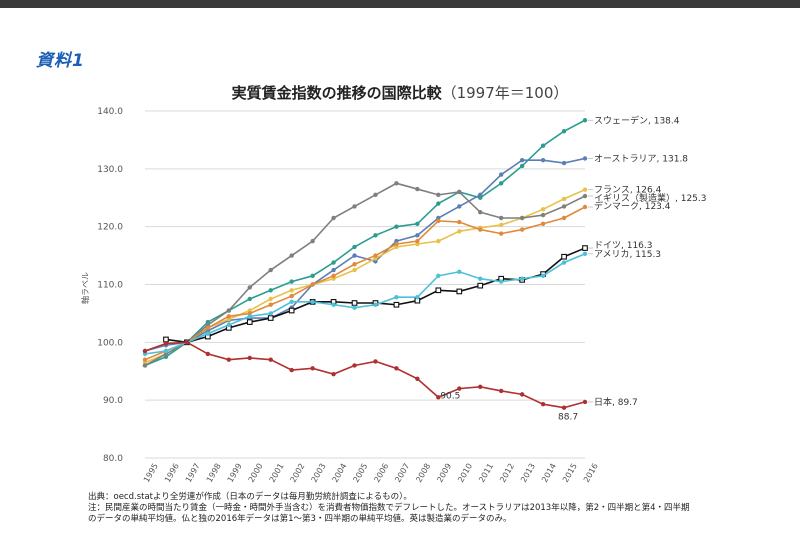  What do you see at coordinates (60, 61) in the screenshot?
I see `document-tag: 資料1` at bounding box center [60, 61].